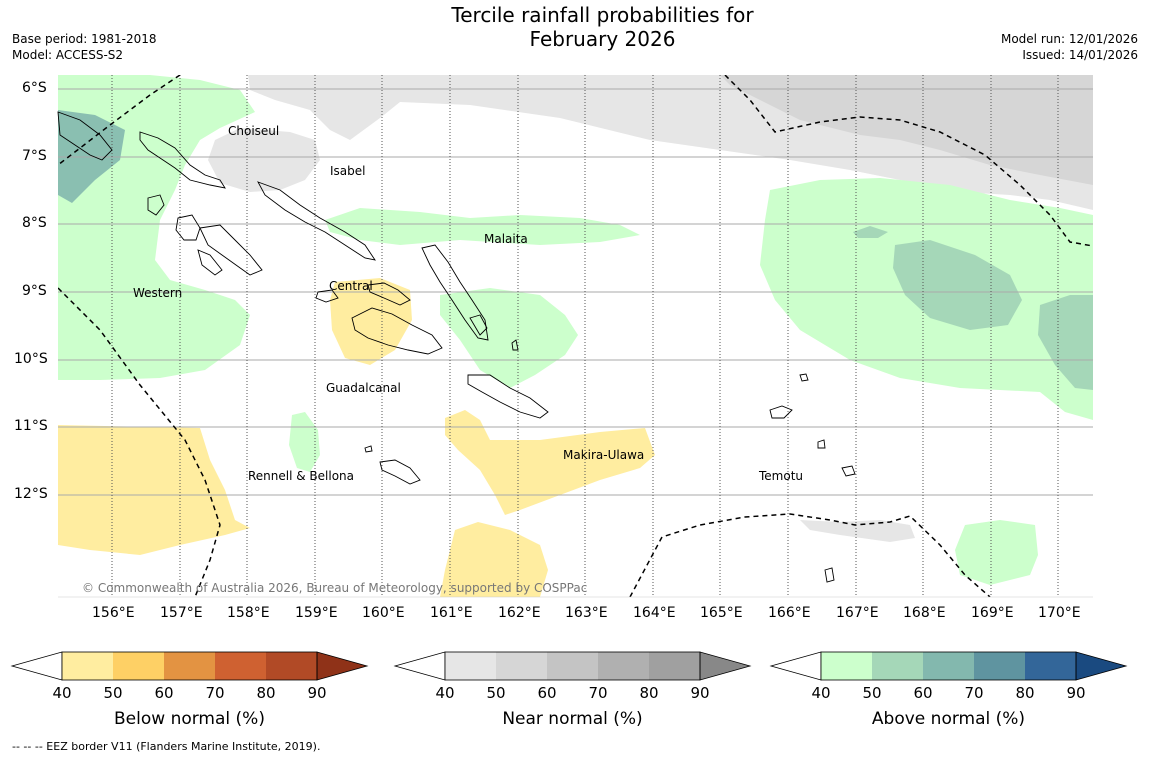 The width and height of the screenshot is (1150, 758). I want to click on nggela-coast, so click(327, 296).